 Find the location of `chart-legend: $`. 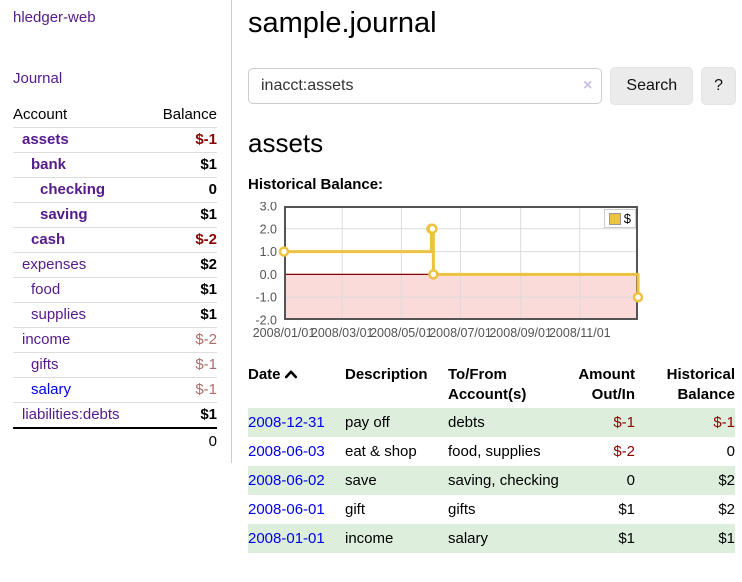

chart-legend: $ is located at coordinates (619, 218).